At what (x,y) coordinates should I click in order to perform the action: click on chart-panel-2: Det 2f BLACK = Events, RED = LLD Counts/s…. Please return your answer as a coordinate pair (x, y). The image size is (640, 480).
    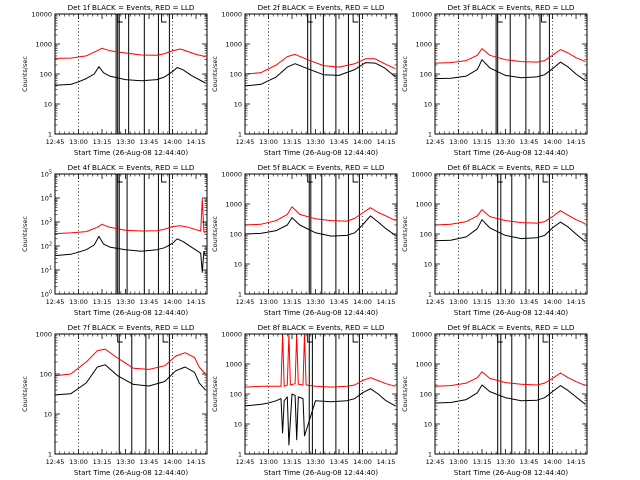
    Looking at the image, I should click on (304, 80).